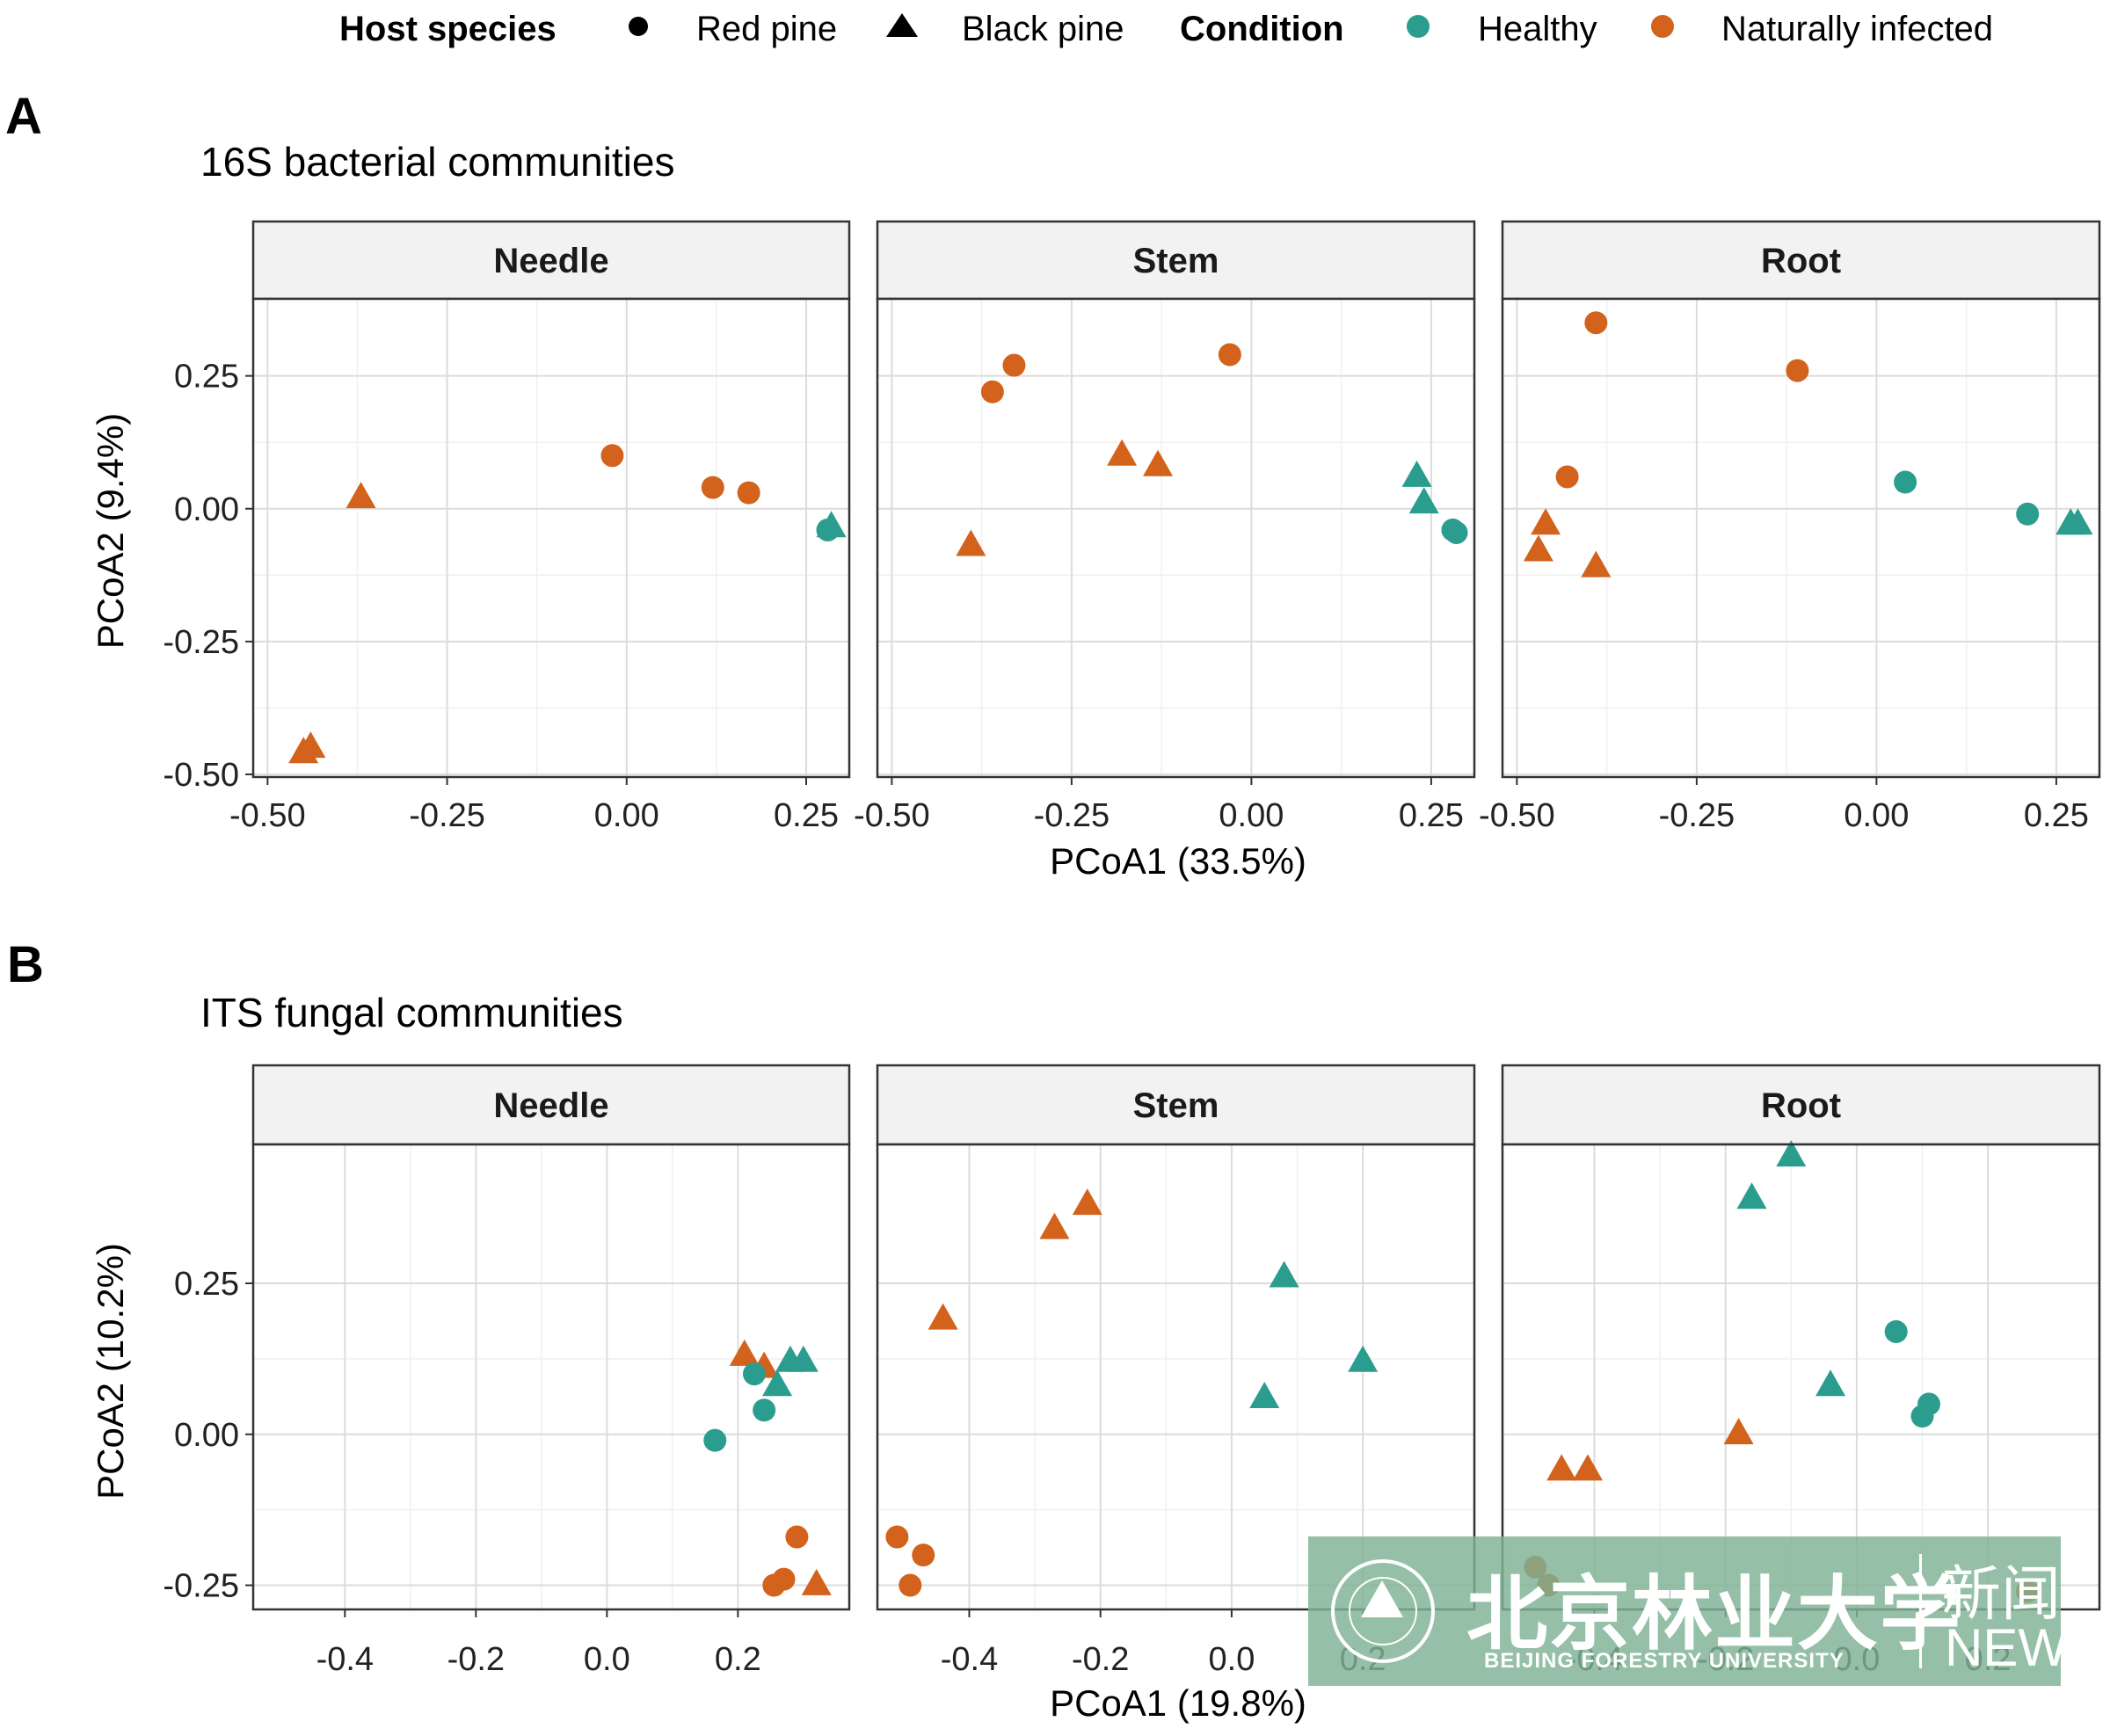 The height and width of the screenshot is (1736, 2110). What do you see at coordinates (2001, 1595) in the screenshot?
I see `watermark-news-cn: 新闻` at bounding box center [2001, 1595].